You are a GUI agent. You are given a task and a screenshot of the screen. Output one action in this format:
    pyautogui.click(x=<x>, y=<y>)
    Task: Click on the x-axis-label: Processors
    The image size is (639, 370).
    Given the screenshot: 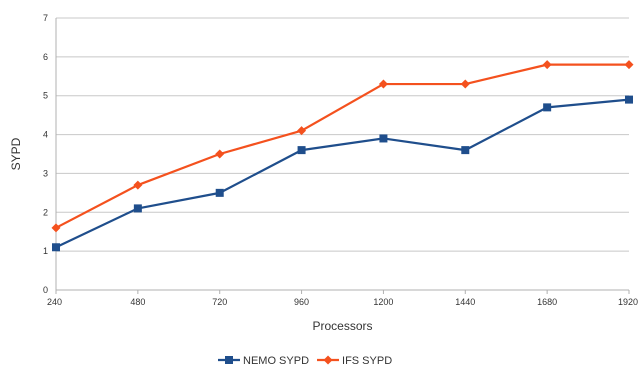 What is the action you would take?
    pyautogui.click(x=342, y=326)
    